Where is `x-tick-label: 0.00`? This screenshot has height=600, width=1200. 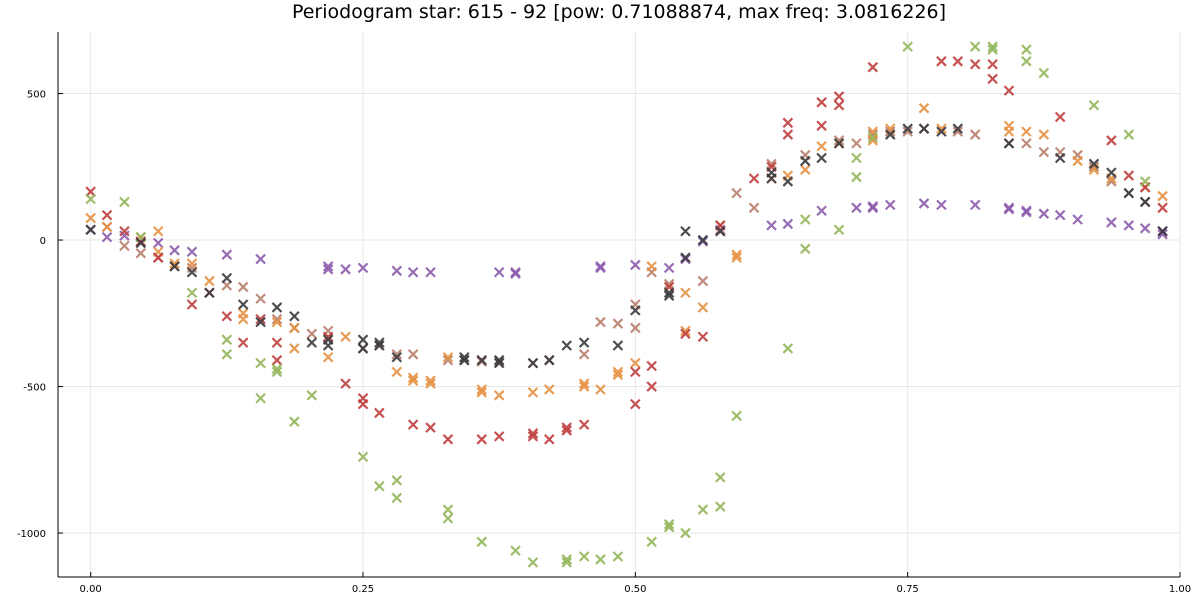 x-tick-label: 0.00 is located at coordinates (91, 589).